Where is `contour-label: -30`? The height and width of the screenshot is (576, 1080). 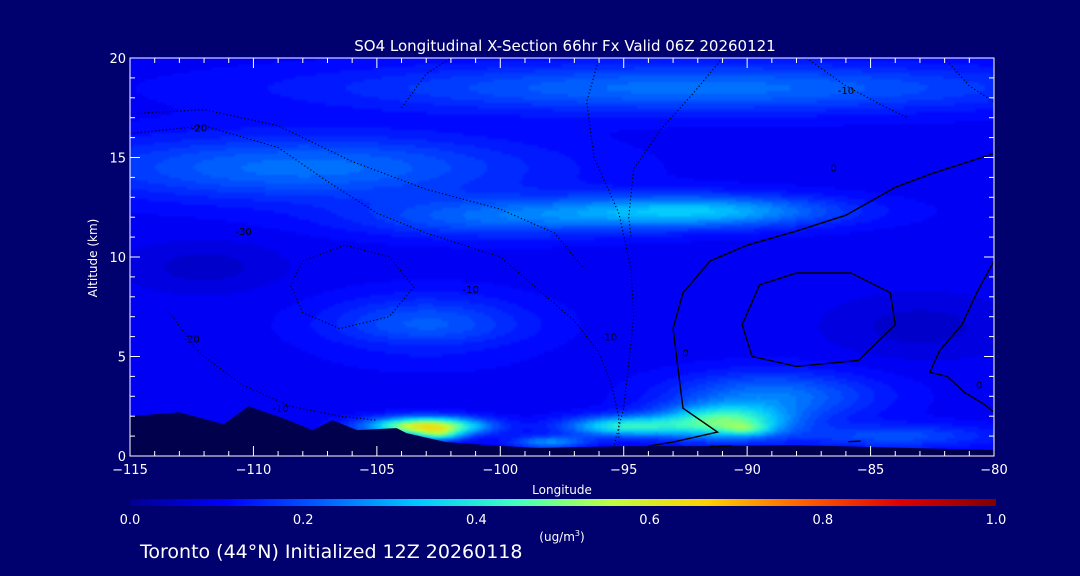
contour-label: -30 is located at coordinates (243, 232).